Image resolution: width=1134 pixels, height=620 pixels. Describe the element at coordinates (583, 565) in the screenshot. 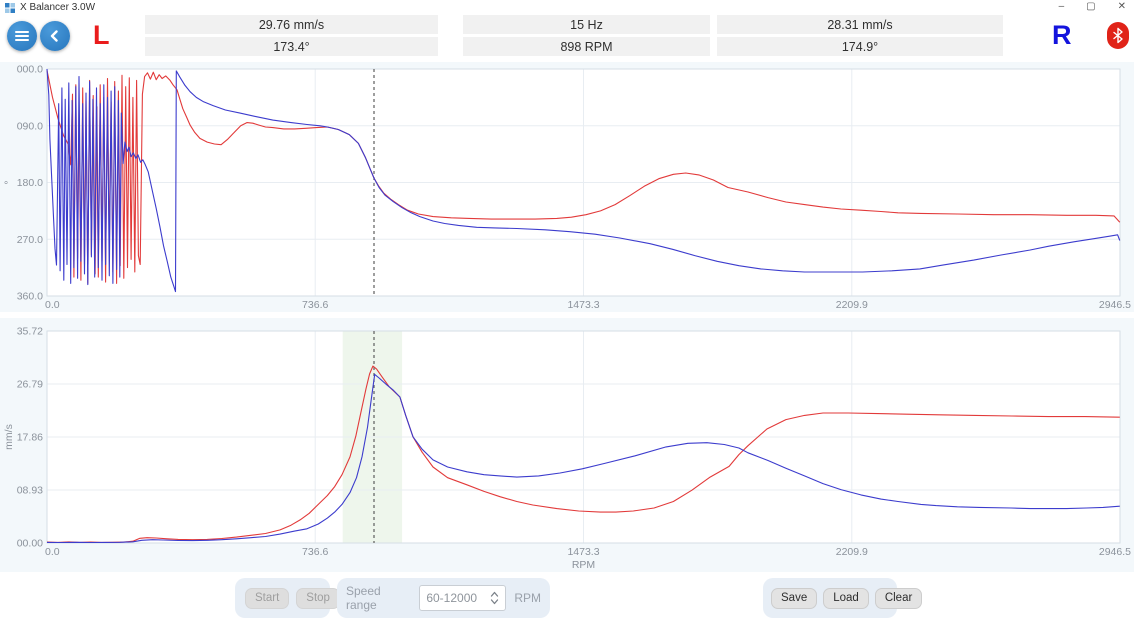

I see `svg-text: RPM` at that location.